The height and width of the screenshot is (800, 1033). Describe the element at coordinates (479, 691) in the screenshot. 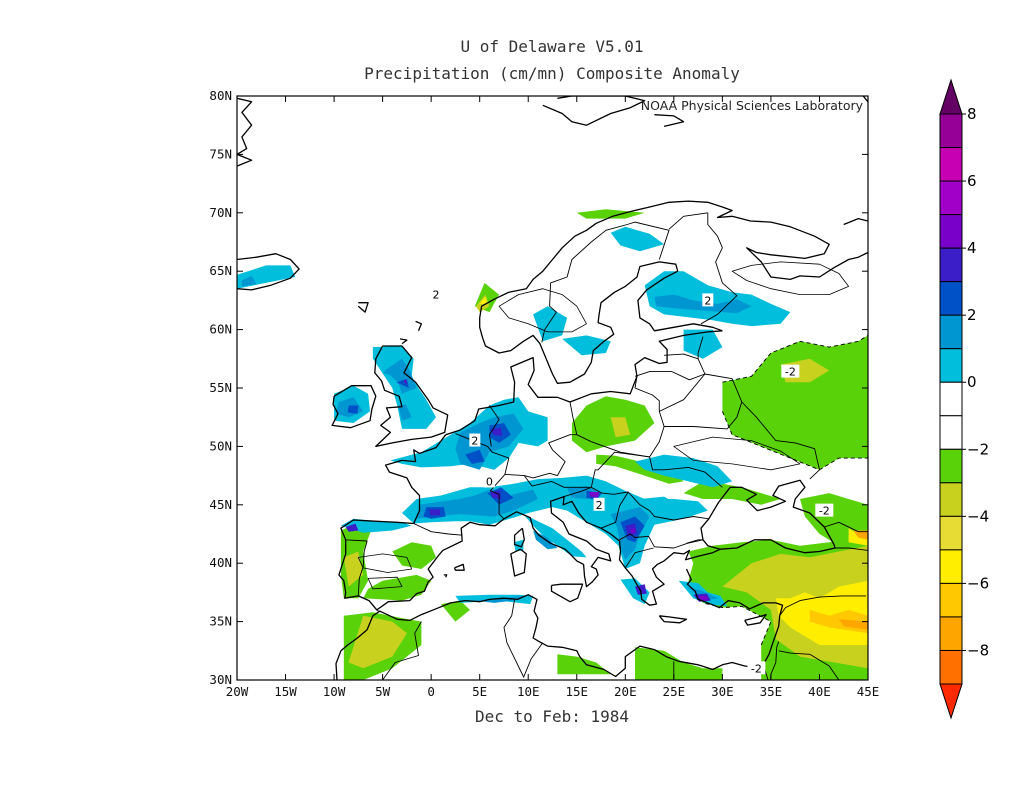

I see `lon-tick-label: 5E` at that location.